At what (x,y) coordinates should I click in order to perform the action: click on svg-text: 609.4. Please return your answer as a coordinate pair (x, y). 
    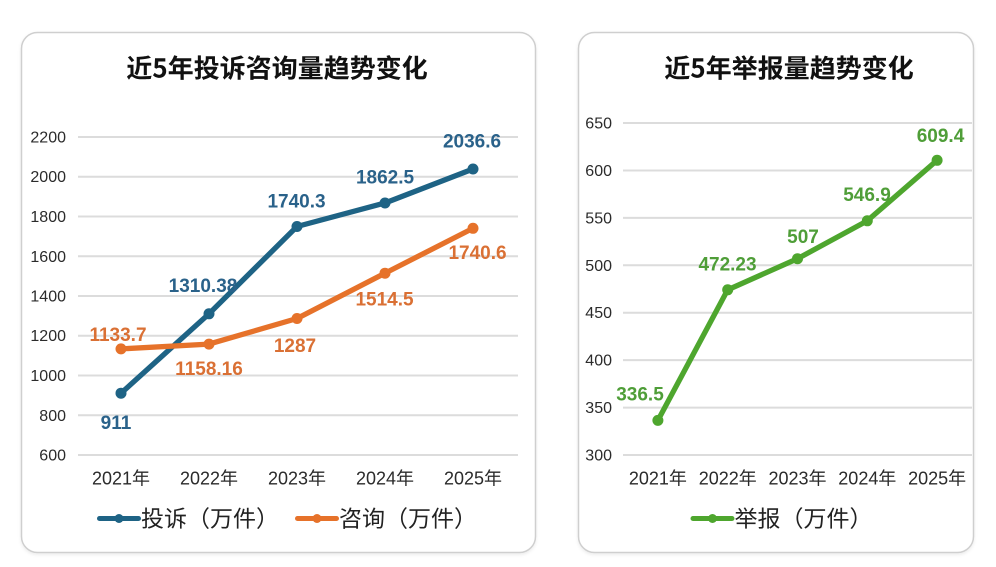
    Looking at the image, I should click on (941, 136).